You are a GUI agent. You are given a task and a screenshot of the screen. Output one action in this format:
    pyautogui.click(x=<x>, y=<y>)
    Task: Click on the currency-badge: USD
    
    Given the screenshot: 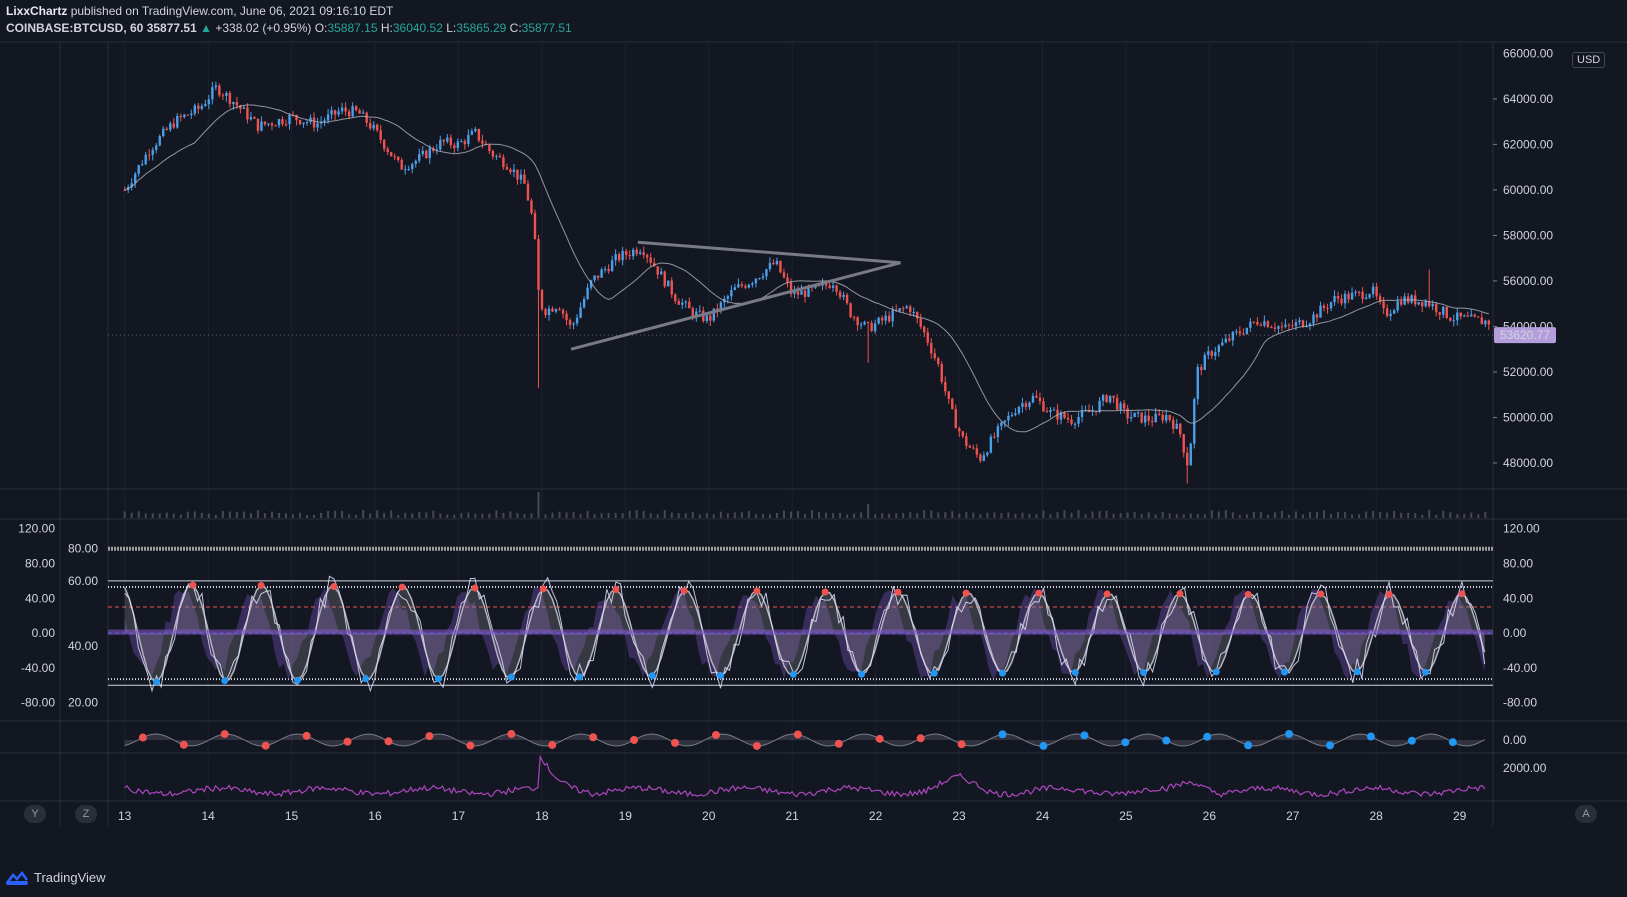 What is the action you would take?
    pyautogui.click(x=1589, y=60)
    